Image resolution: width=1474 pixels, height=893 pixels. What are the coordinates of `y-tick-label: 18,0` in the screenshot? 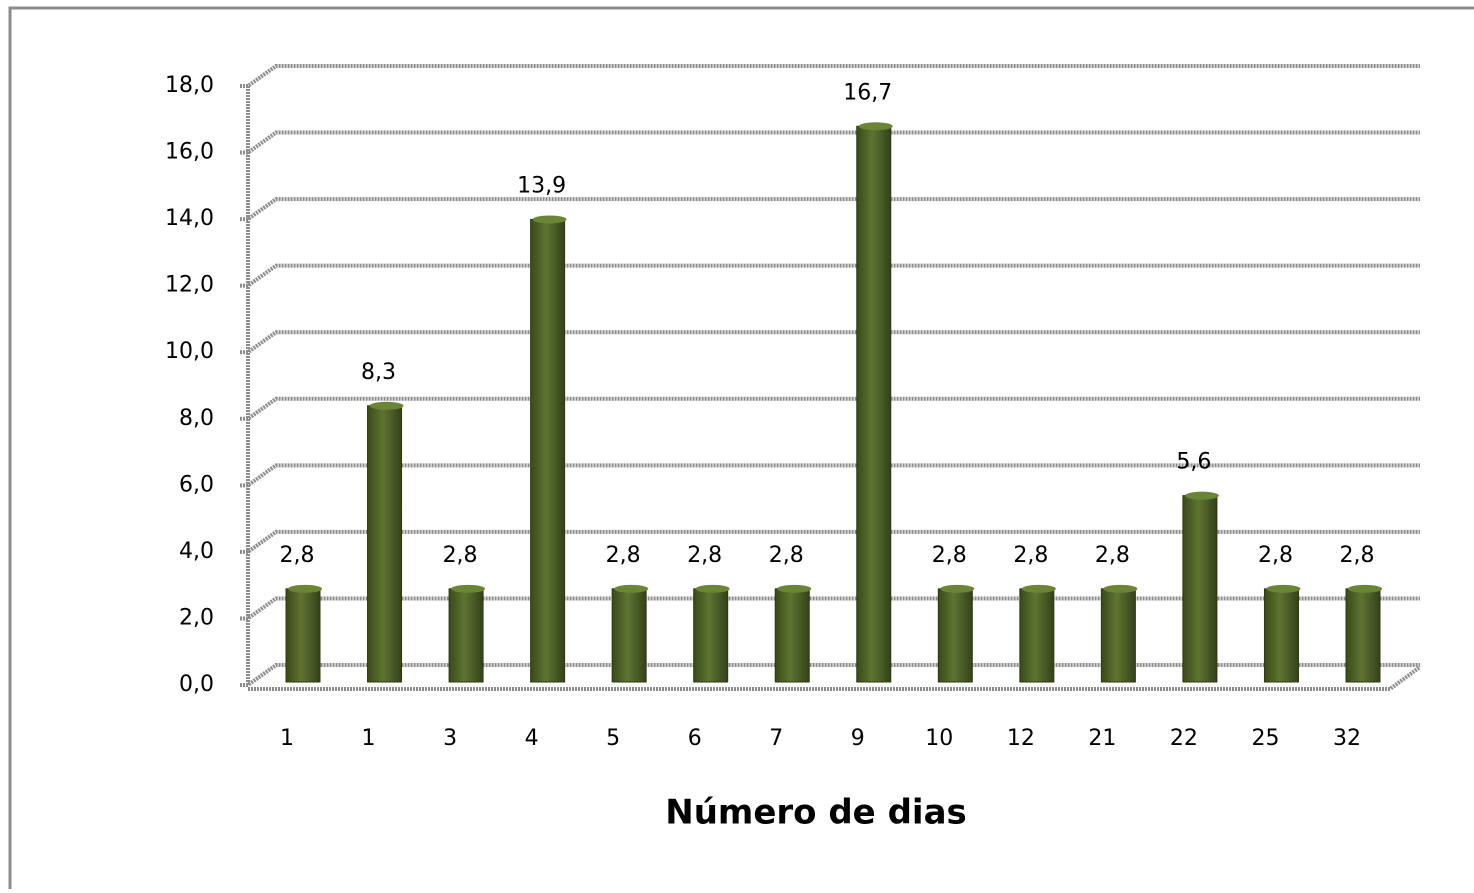 It's located at (189, 85).